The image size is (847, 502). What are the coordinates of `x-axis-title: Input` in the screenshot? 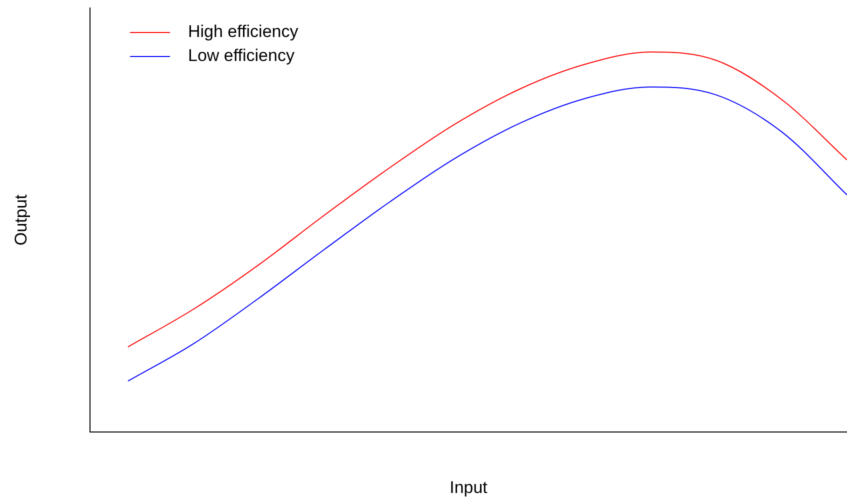 It's located at (468, 488).